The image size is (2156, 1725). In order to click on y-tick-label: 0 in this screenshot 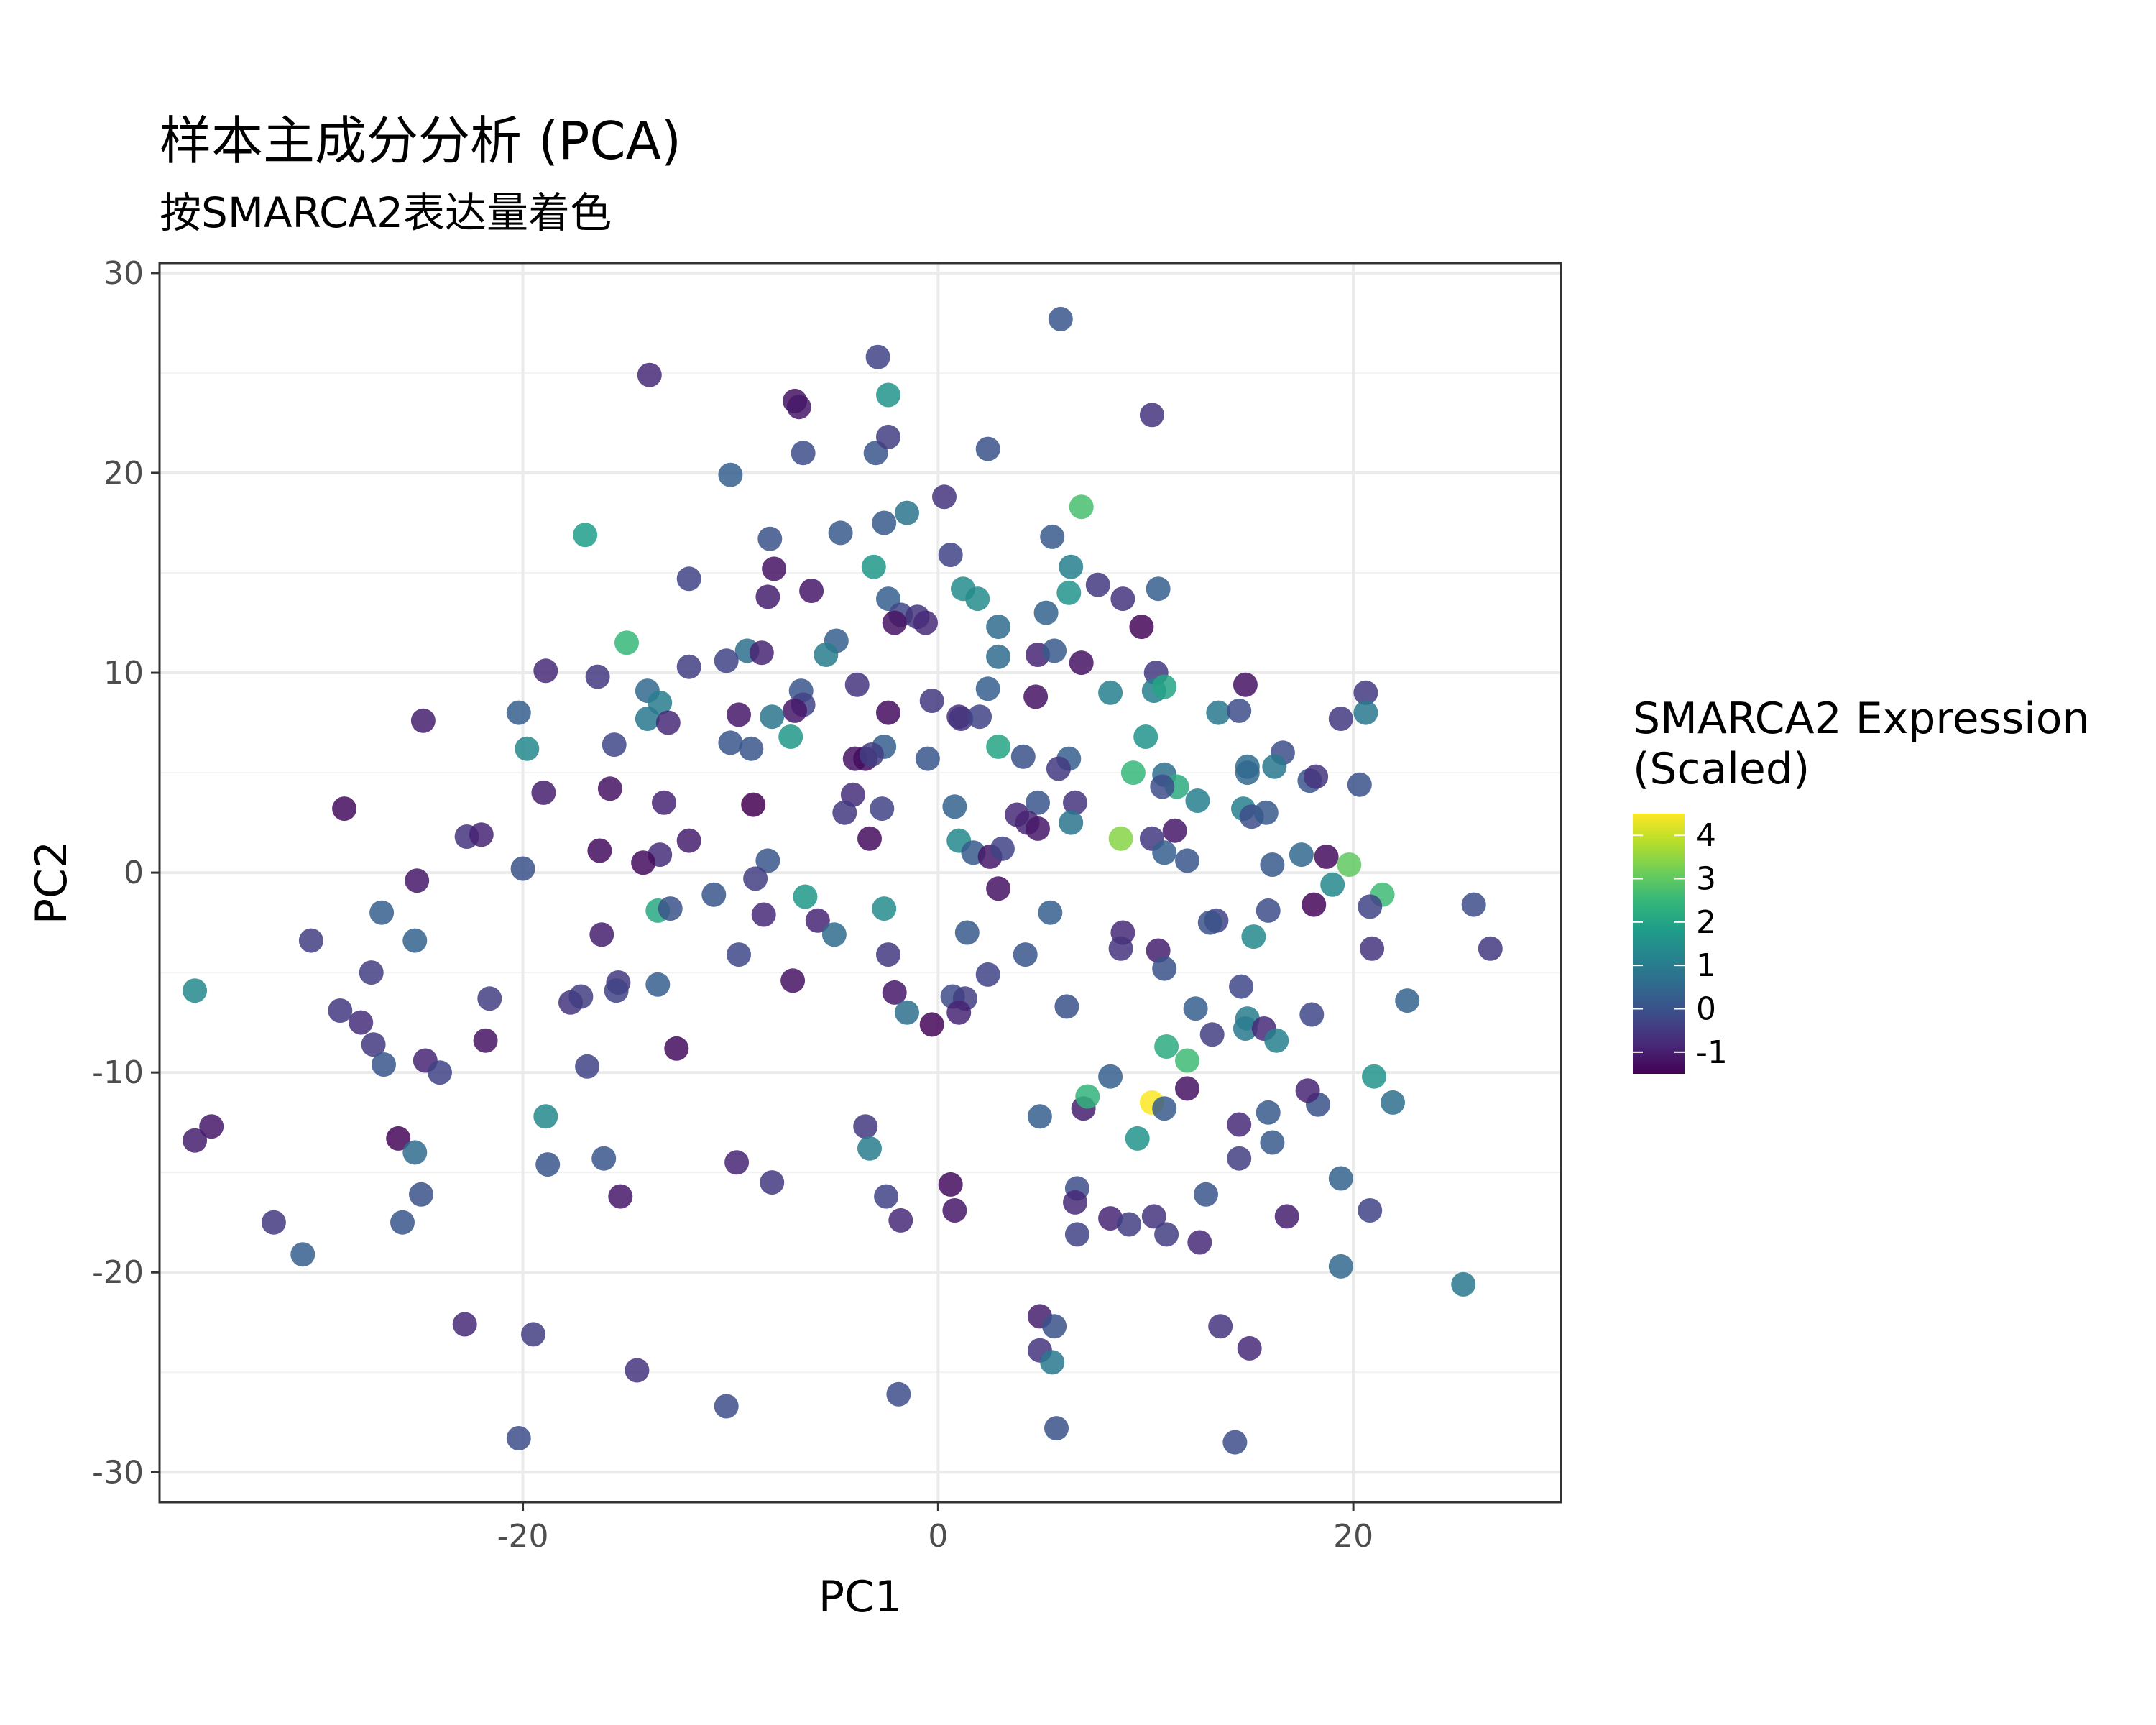, I will do `click(134, 873)`.